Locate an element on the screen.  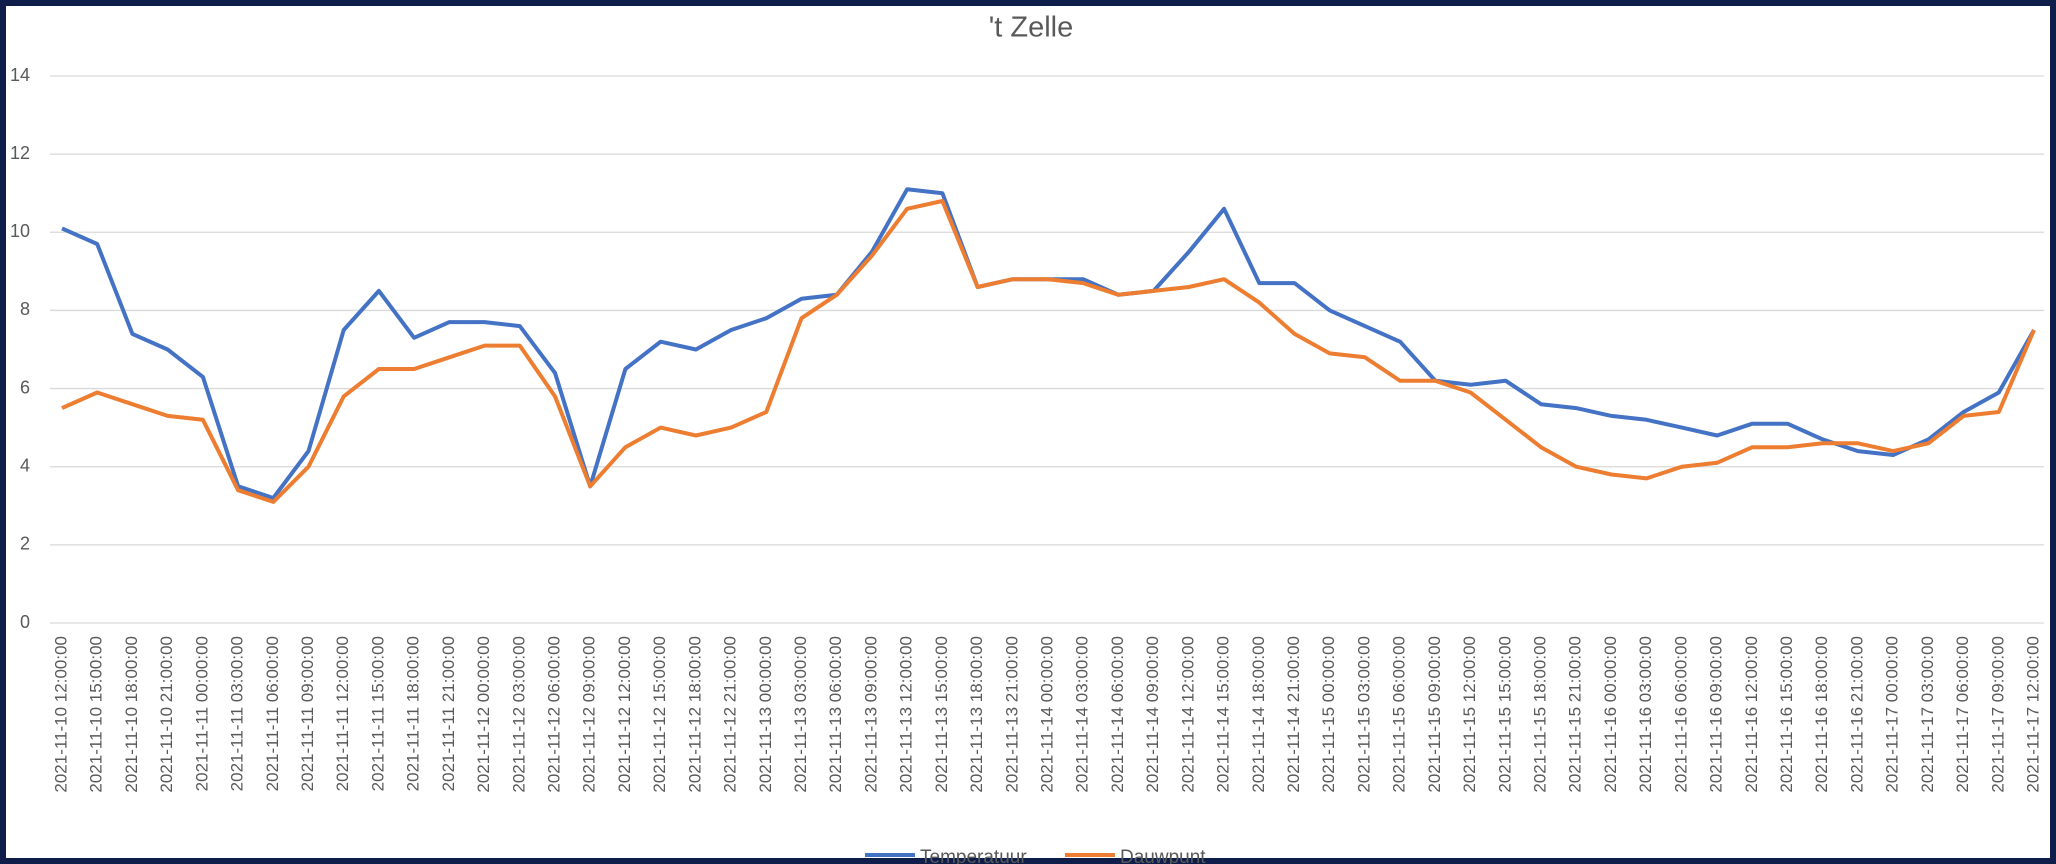
x-tick-label: 2021-11-12 18:00:00 is located at coordinates (694, 714).